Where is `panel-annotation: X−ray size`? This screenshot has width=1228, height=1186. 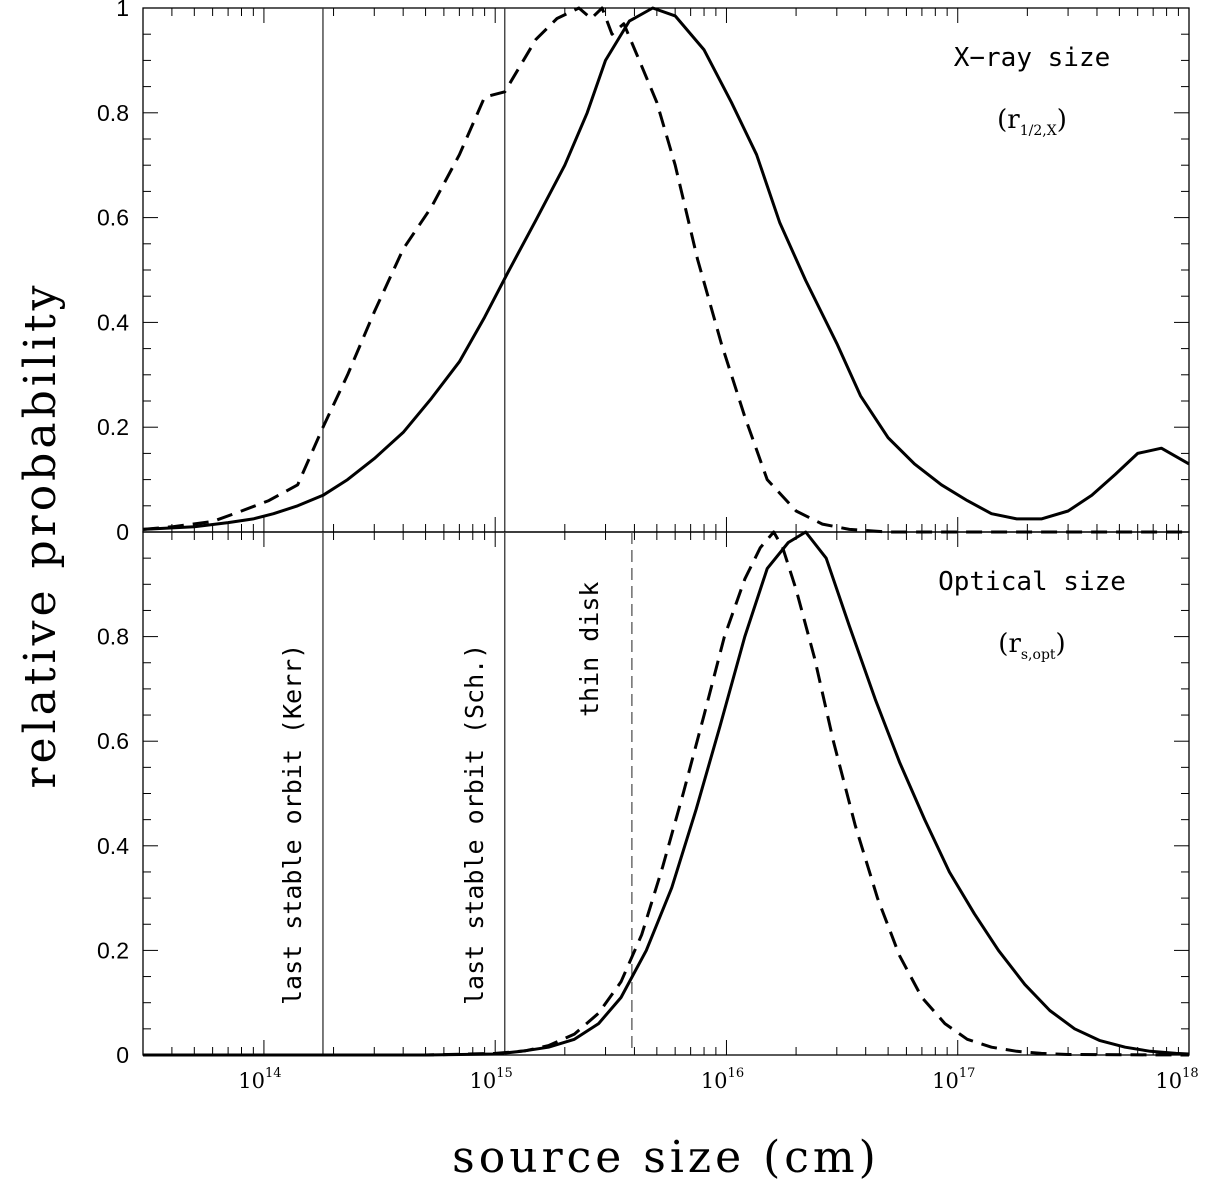 panel-annotation: X−ray size is located at coordinates (1032, 58).